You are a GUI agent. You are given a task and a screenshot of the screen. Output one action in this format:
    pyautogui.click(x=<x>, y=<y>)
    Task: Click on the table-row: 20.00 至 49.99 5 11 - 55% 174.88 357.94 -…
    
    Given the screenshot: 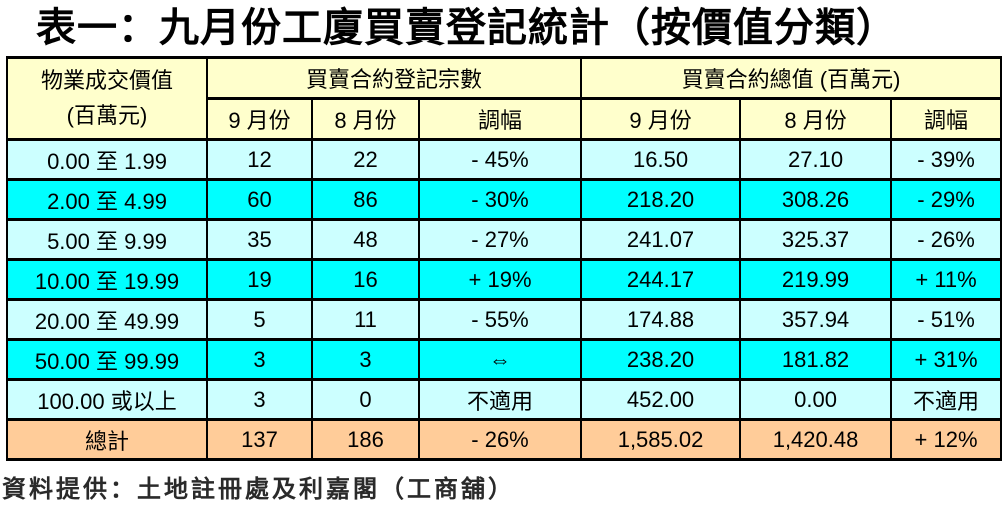 What is the action you would take?
    pyautogui.click(x=504, y=319)
    